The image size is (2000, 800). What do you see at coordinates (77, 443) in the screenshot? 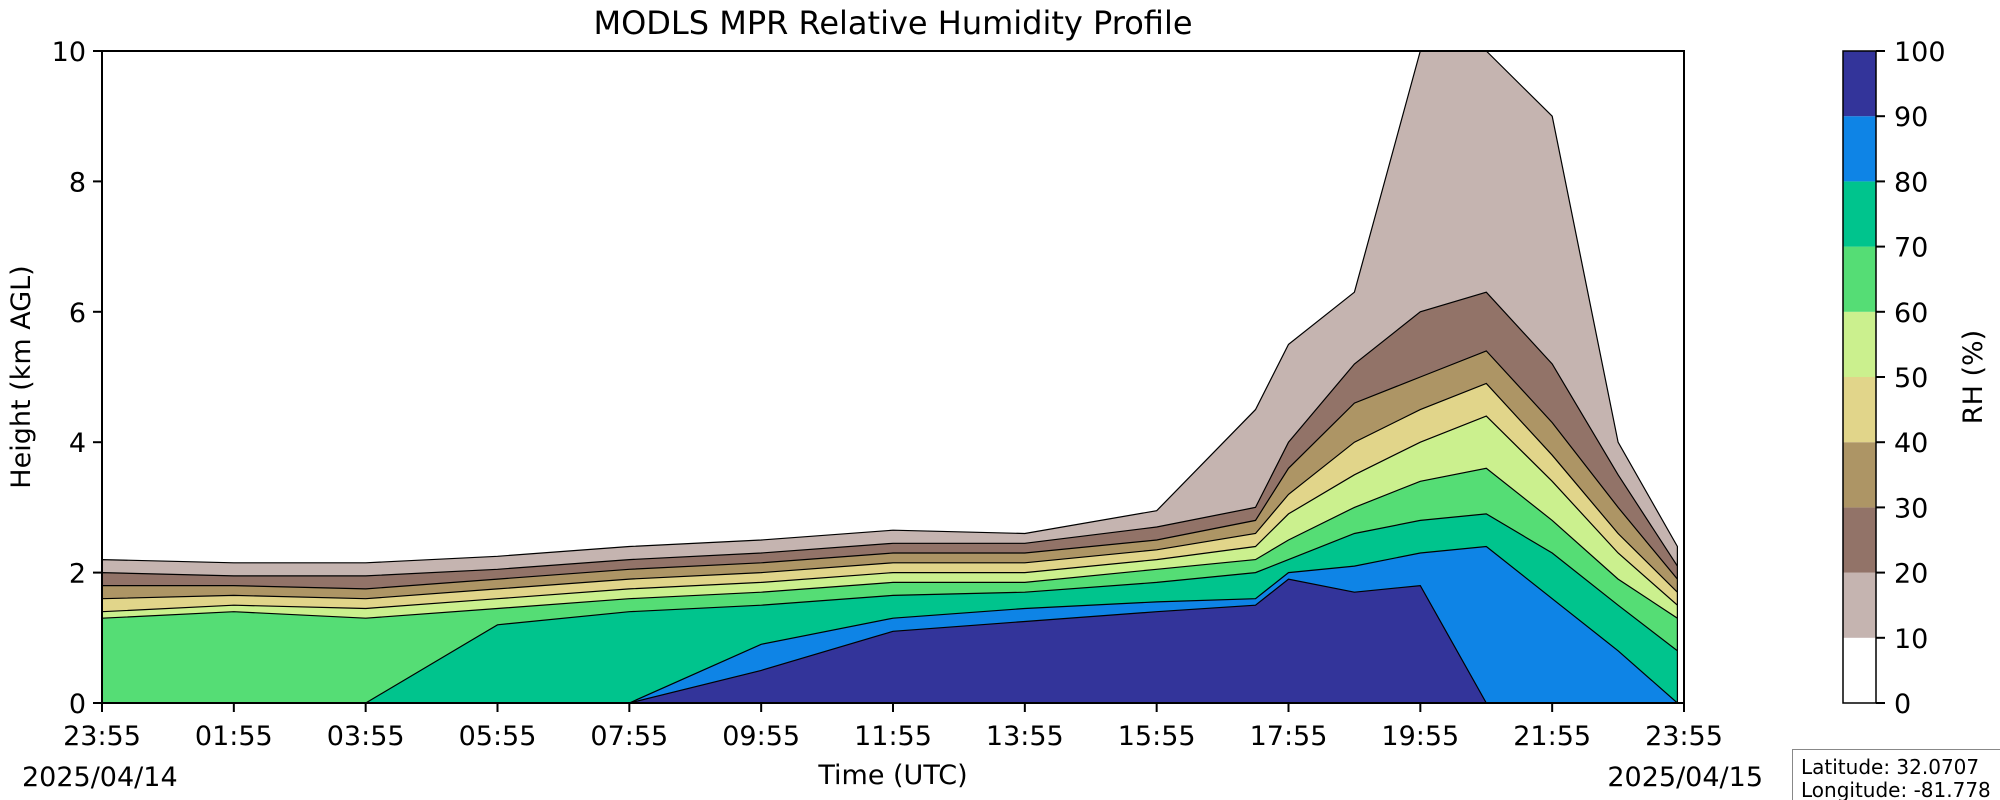
I see `y-tick-label: 4` at bounding box center [77, 443].